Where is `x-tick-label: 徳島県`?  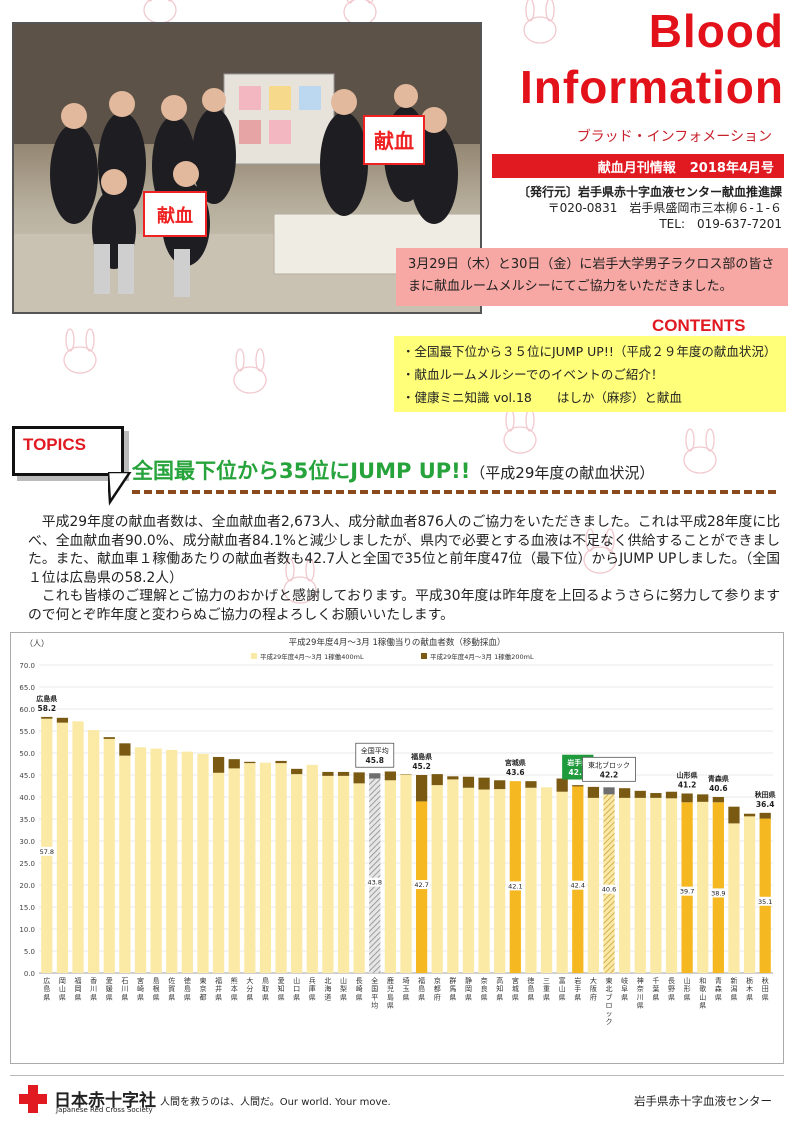 x-tick-label: 徳島県 is located at coordinates (187, 988).